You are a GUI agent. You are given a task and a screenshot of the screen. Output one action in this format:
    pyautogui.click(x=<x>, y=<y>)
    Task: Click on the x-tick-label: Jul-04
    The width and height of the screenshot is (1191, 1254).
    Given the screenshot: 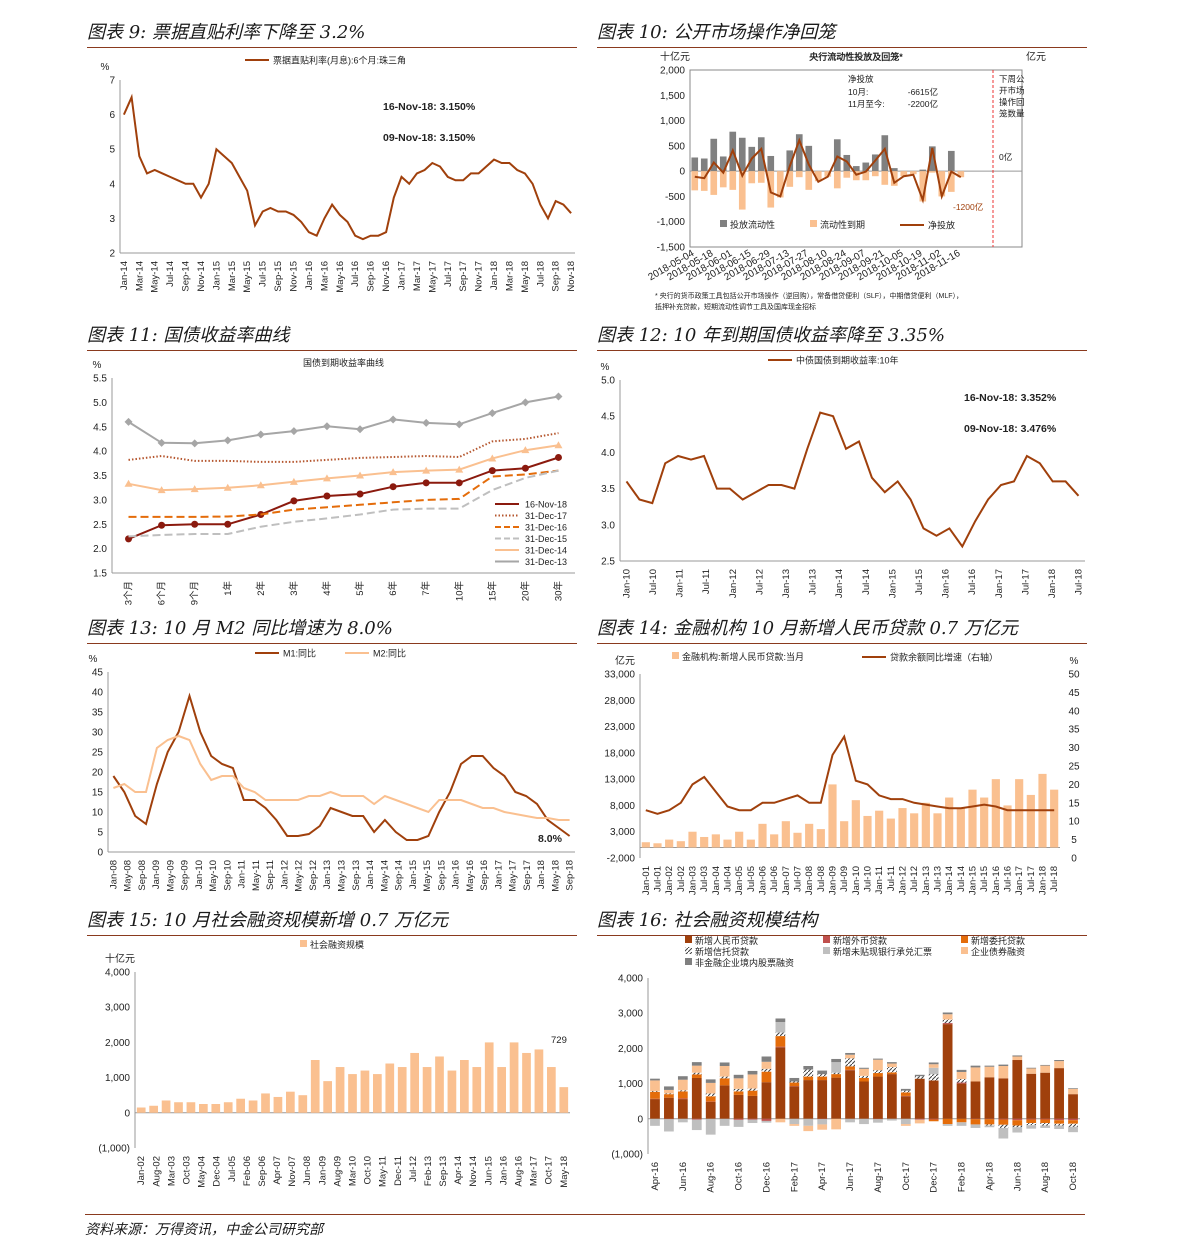 What is the action you would take?
    pyautogui.click(x=728, y=879)
    